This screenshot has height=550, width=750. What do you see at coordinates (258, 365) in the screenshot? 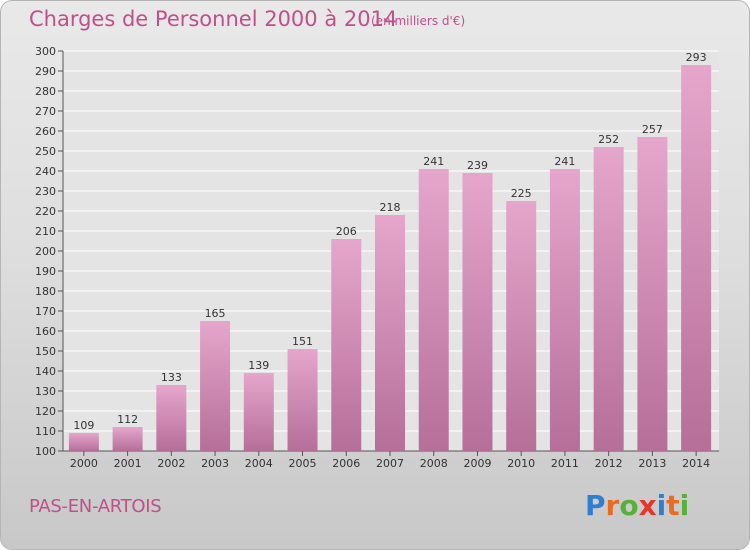
I see `bar-value-label: 139` at bounding box center [258, 365].